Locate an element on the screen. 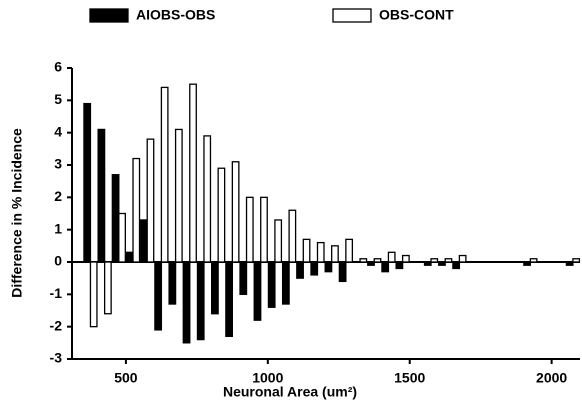 This screenshot has height=409, width=582. y-tick-label: -1 is located at coordinates (56, 293).